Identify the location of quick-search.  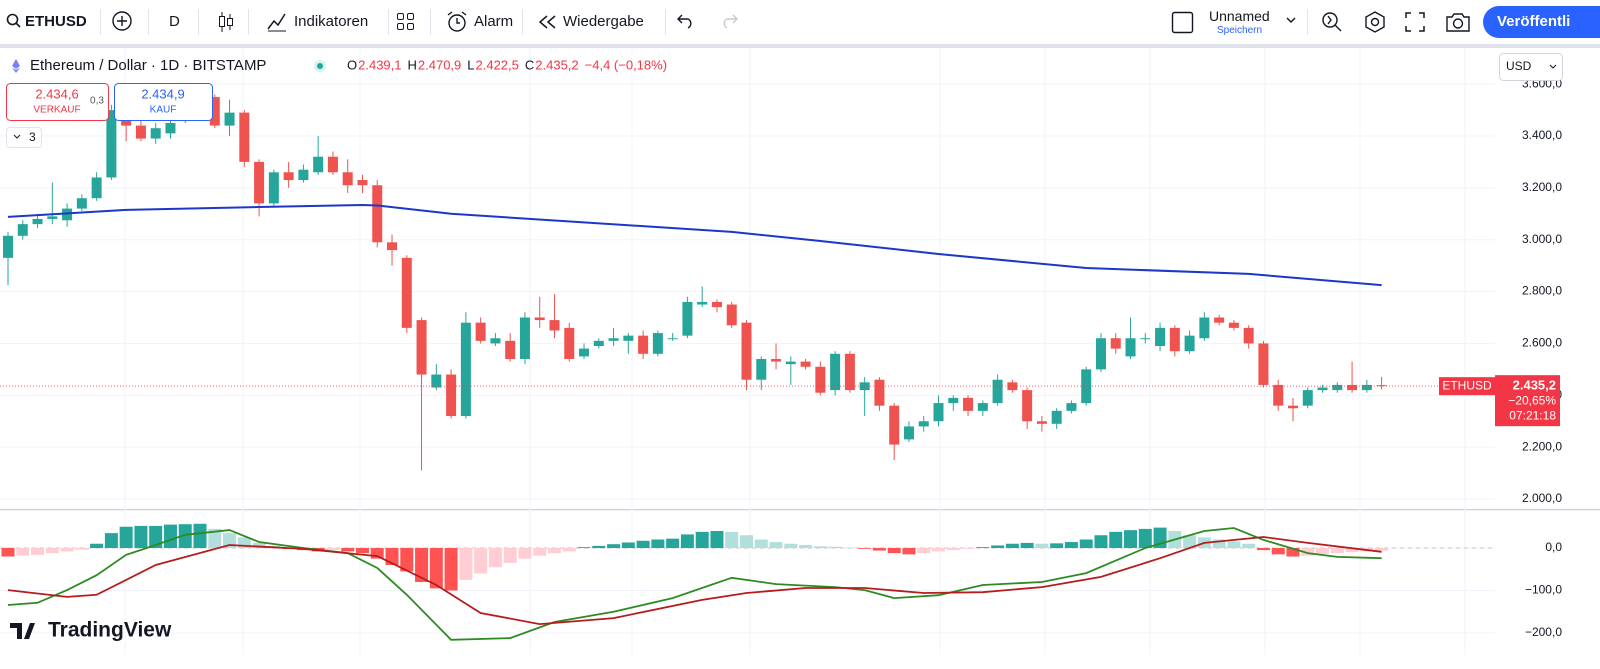
(1332, 22).